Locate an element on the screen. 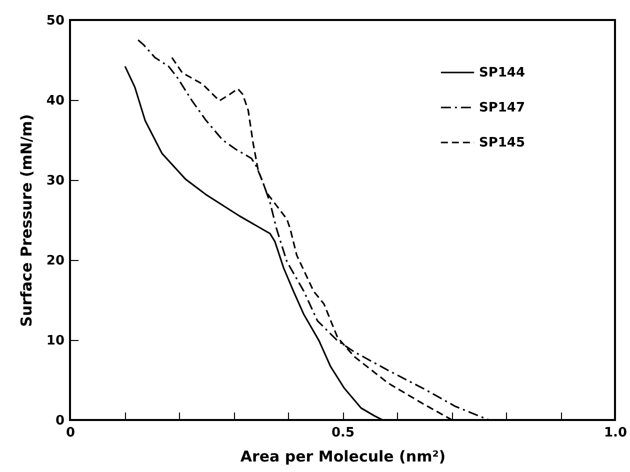 The width and height of the screenshot is (630, 472). legend-label: SP144 is located at coordinates (502, 73).